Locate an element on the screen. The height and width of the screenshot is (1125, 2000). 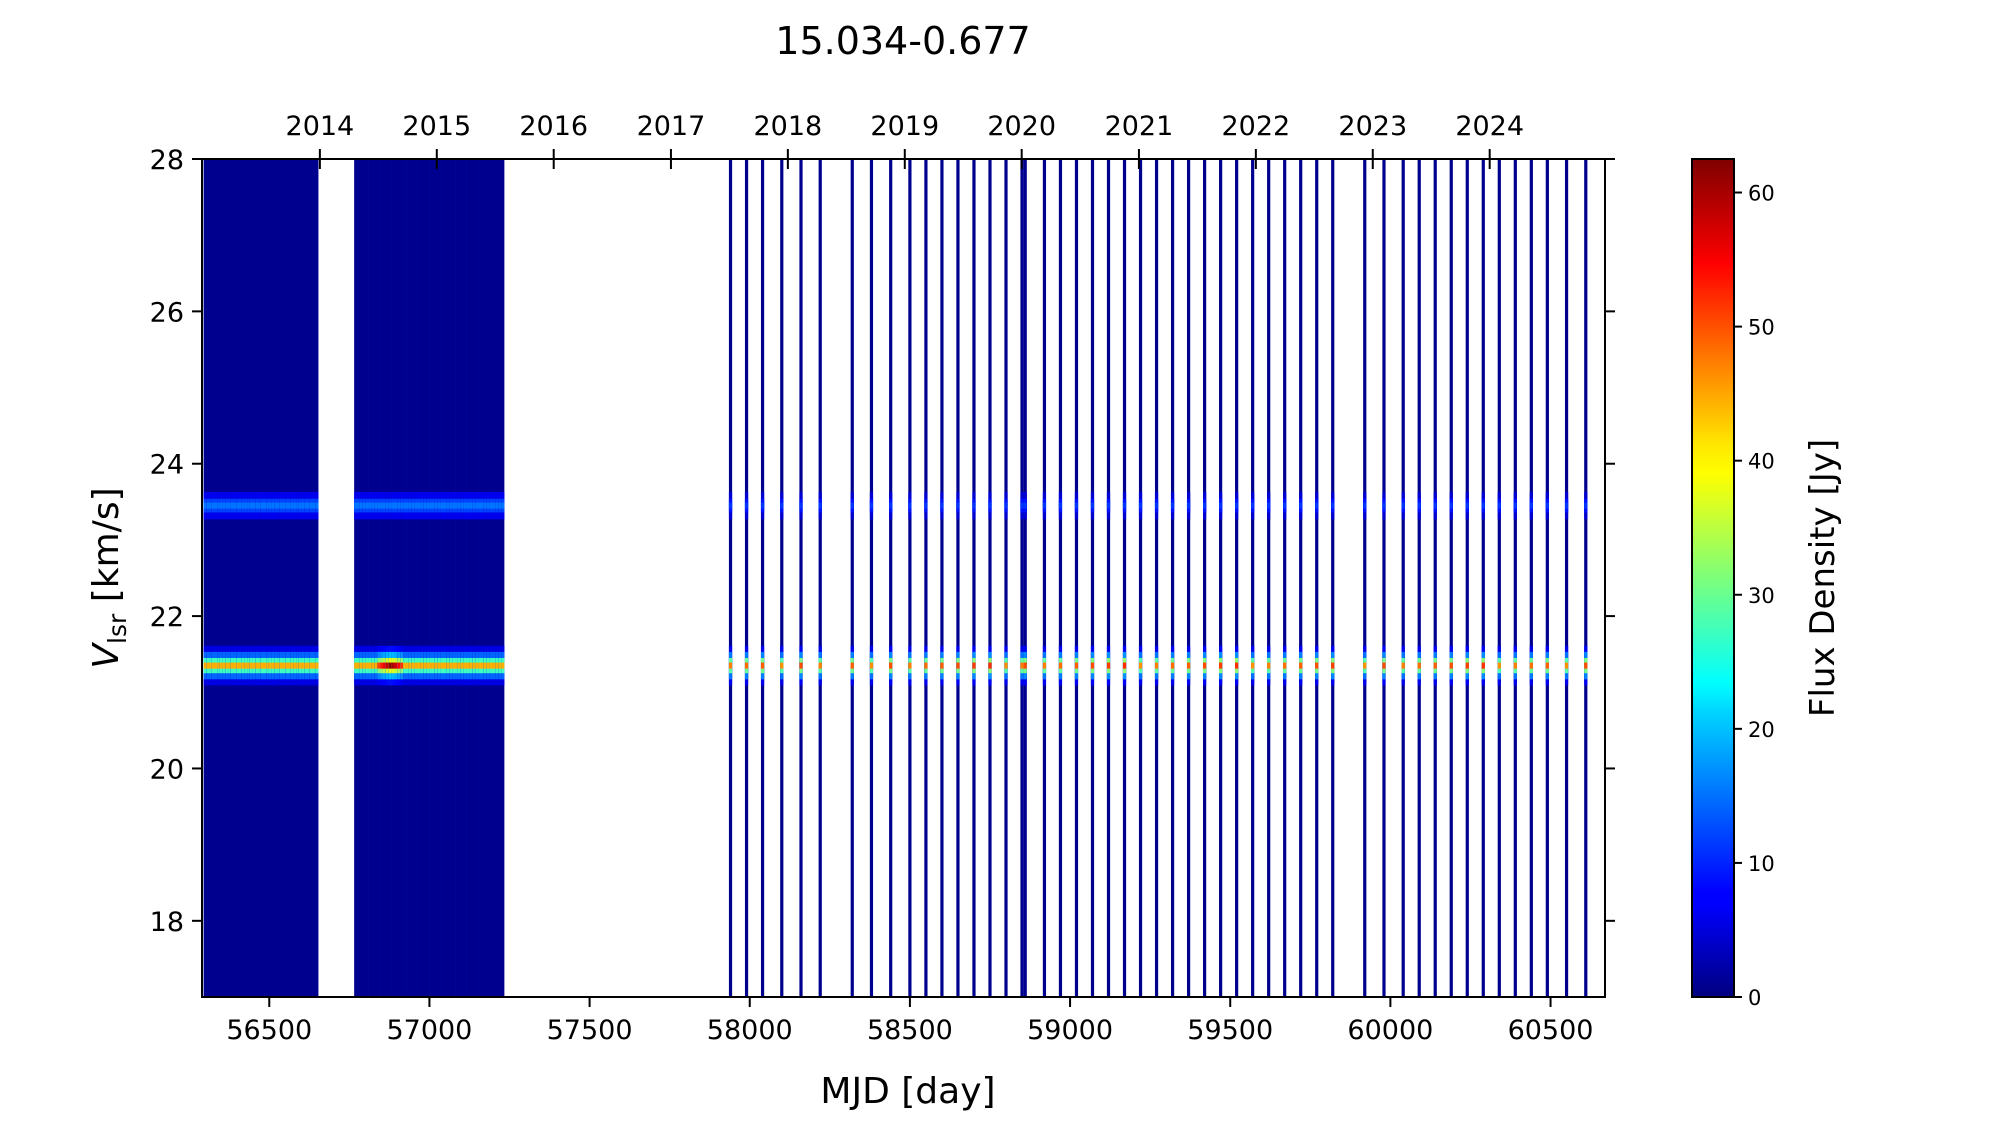
year-tick-label: 2014 is located at coordinates (320, 126).